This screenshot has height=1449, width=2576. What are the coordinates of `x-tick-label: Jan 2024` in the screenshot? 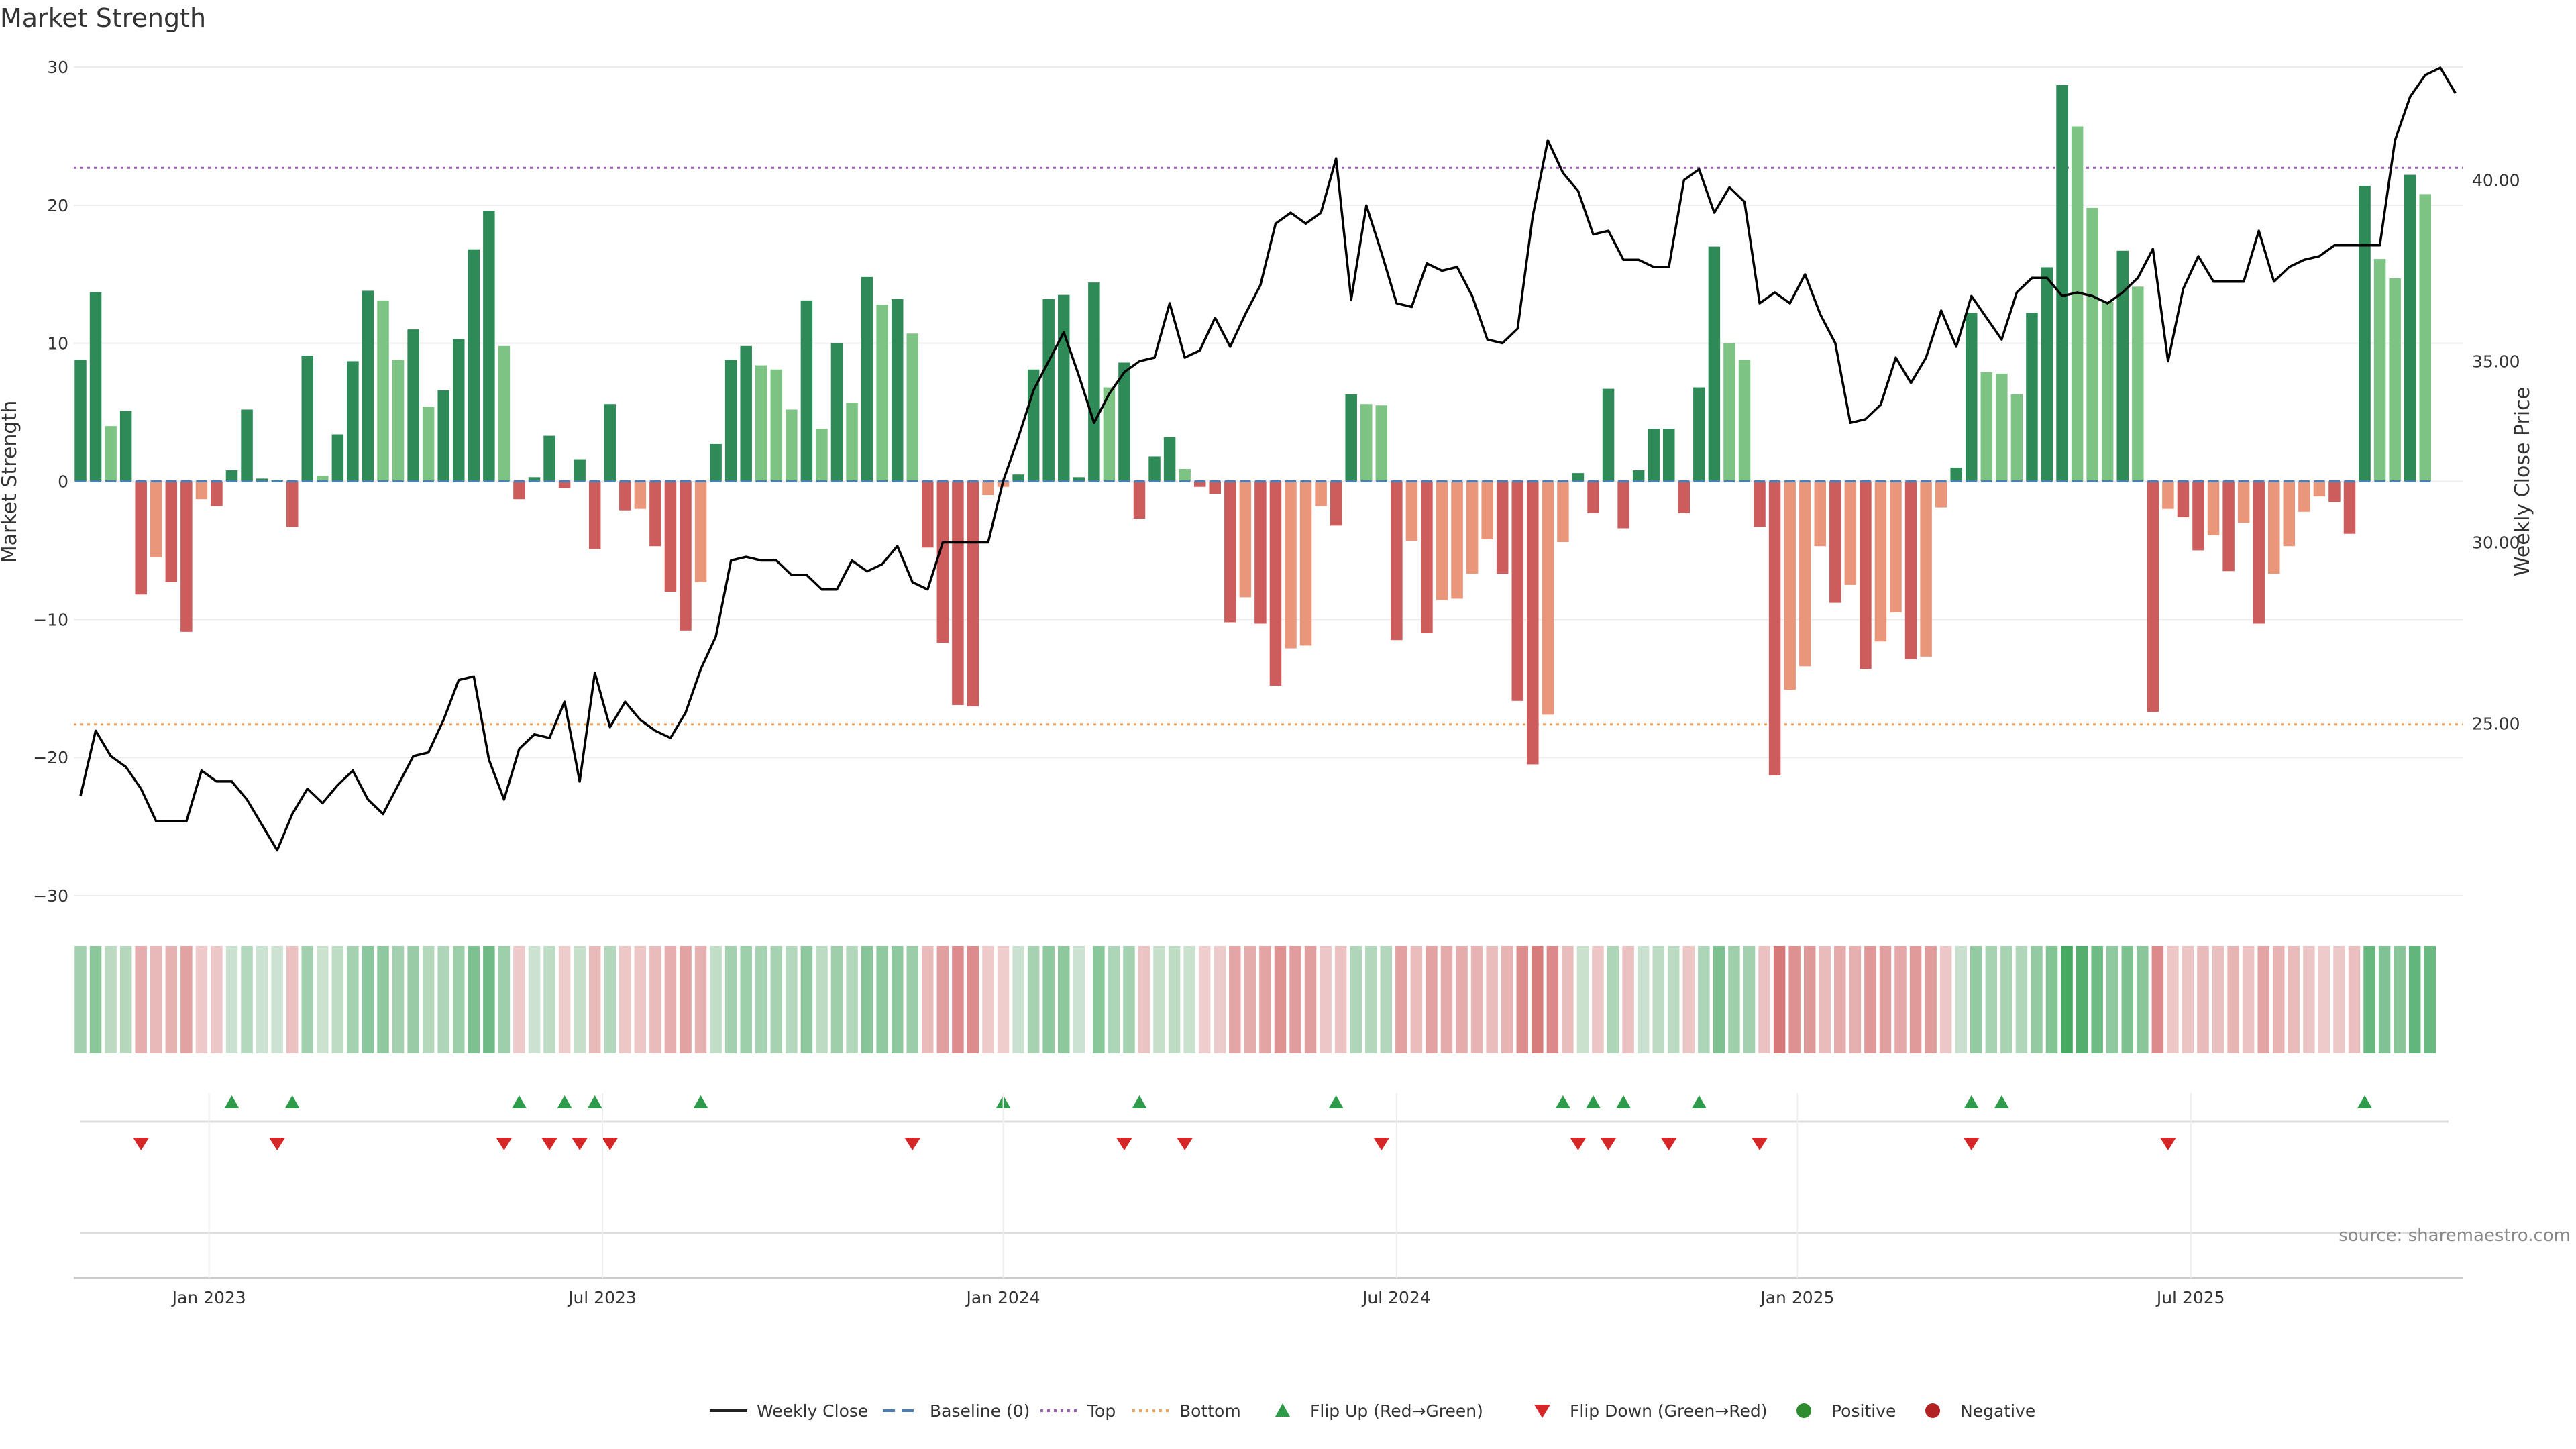 It's located at (1002, 1297).